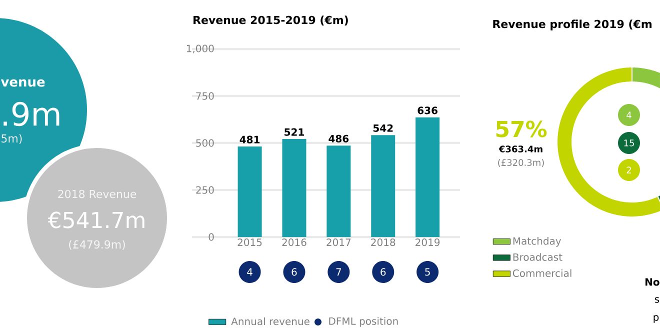 This screenshot has height=336, width=660. What do you see at coordinates (629, 143) in the screenshot?
I see `text: 15` at bounding box center [629, 143].